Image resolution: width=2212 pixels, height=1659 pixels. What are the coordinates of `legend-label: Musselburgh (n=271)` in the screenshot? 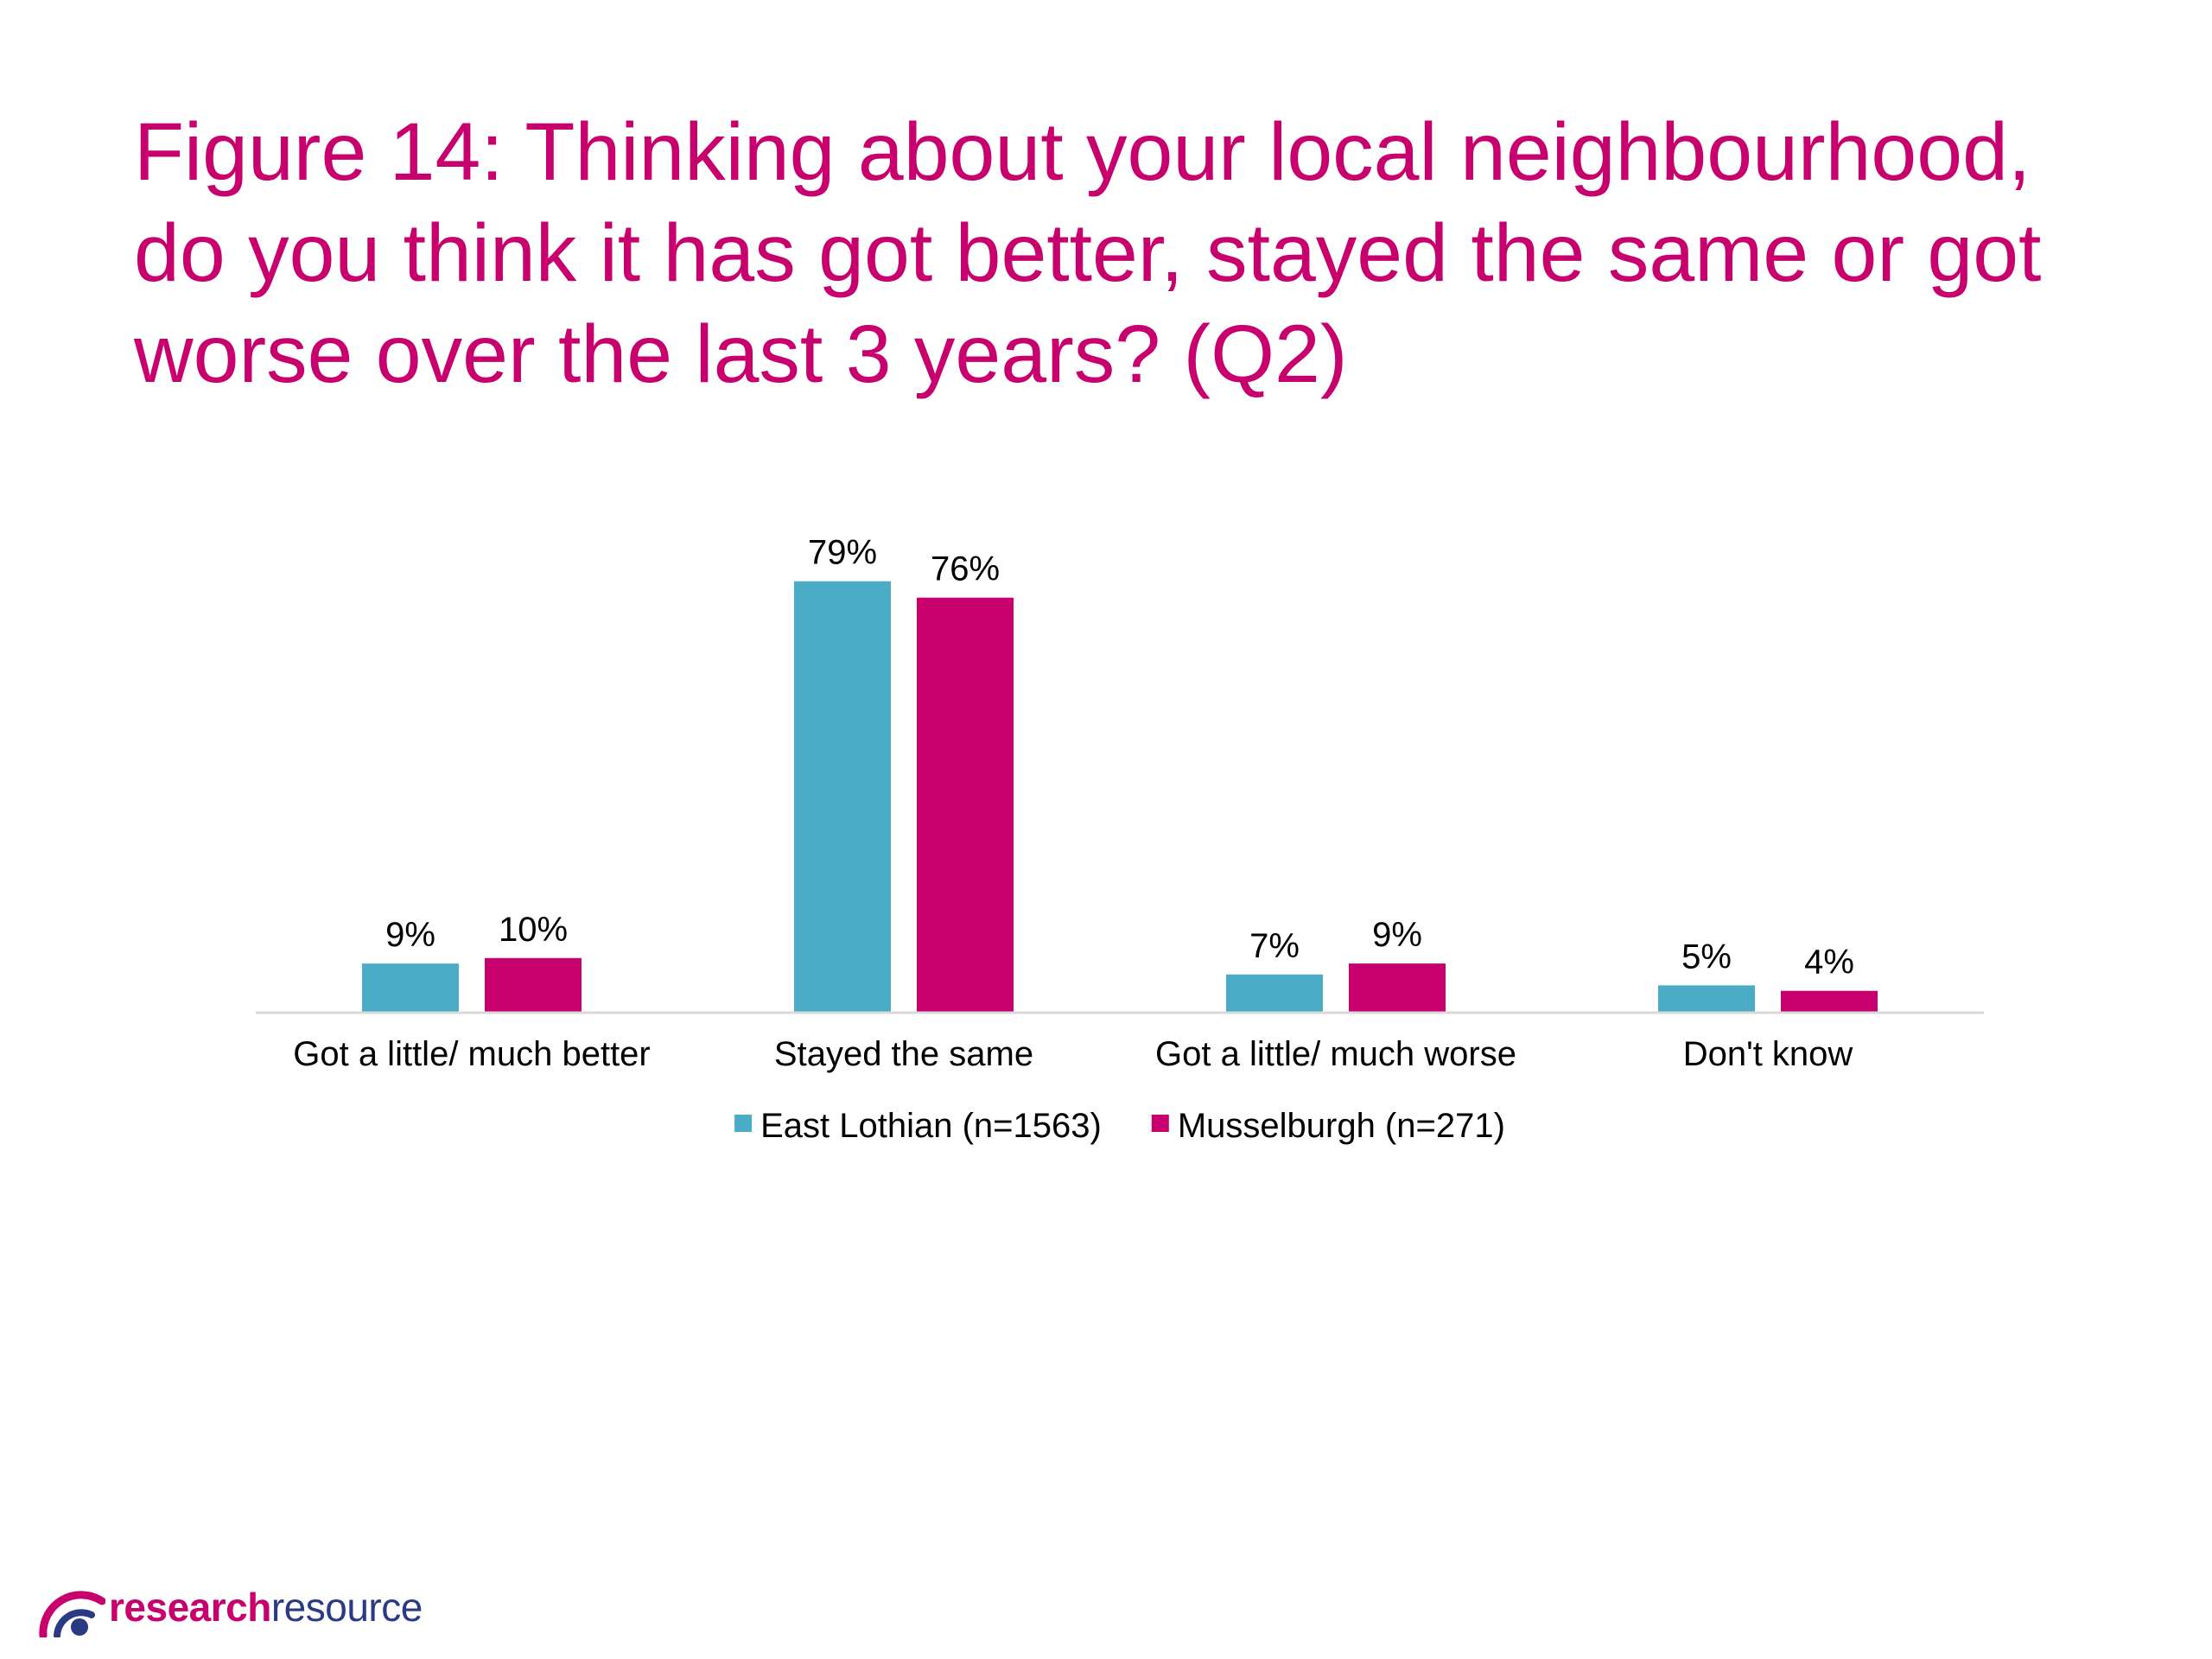 It's located at (1341, 1126).